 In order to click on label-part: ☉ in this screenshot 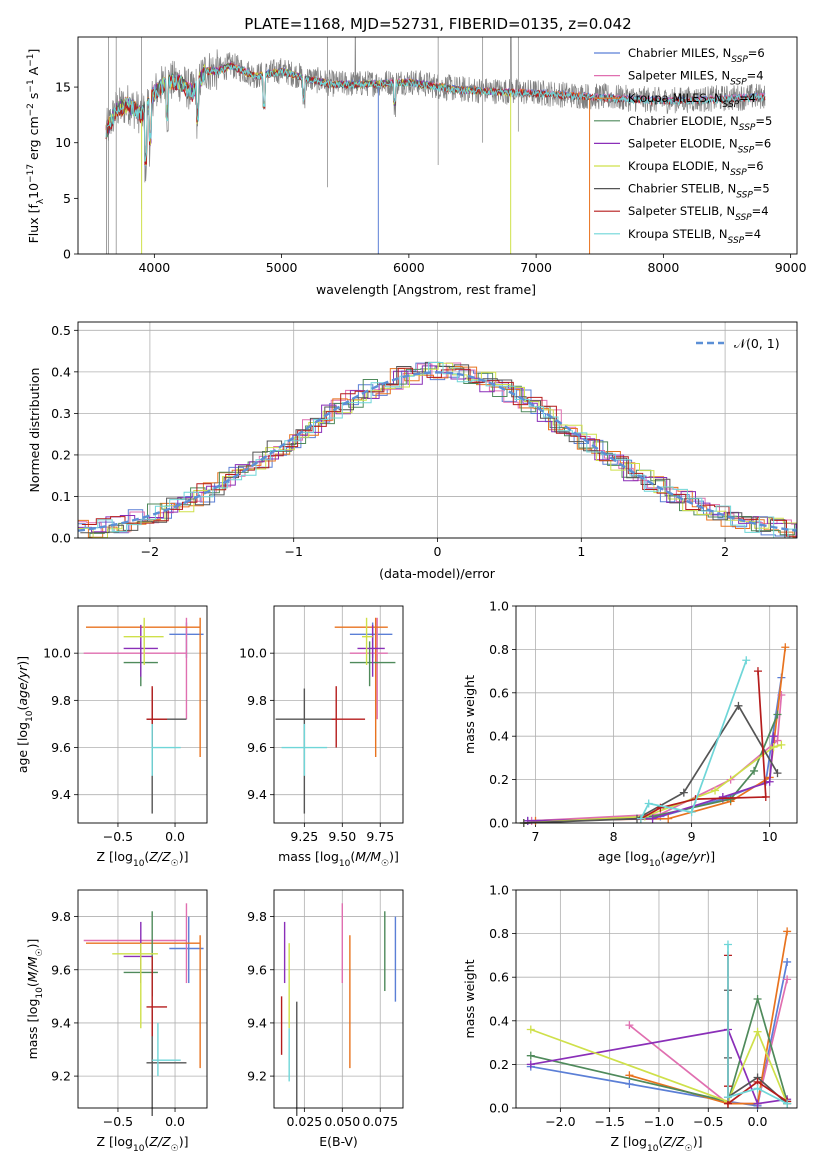, I will do `click(689, 1149)`.